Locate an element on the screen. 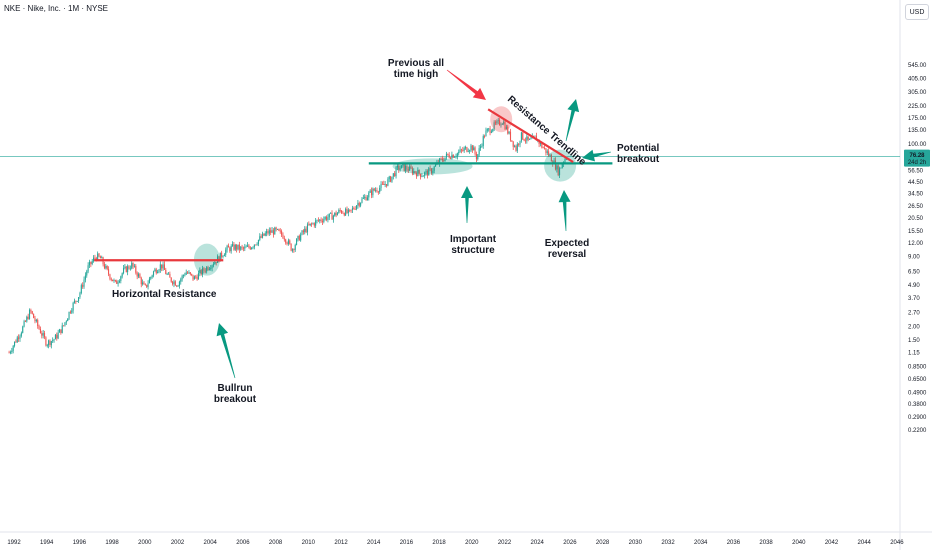 The image size is (932, 550). y-tick-label: 4.90 is located at coordinates (914, 286).